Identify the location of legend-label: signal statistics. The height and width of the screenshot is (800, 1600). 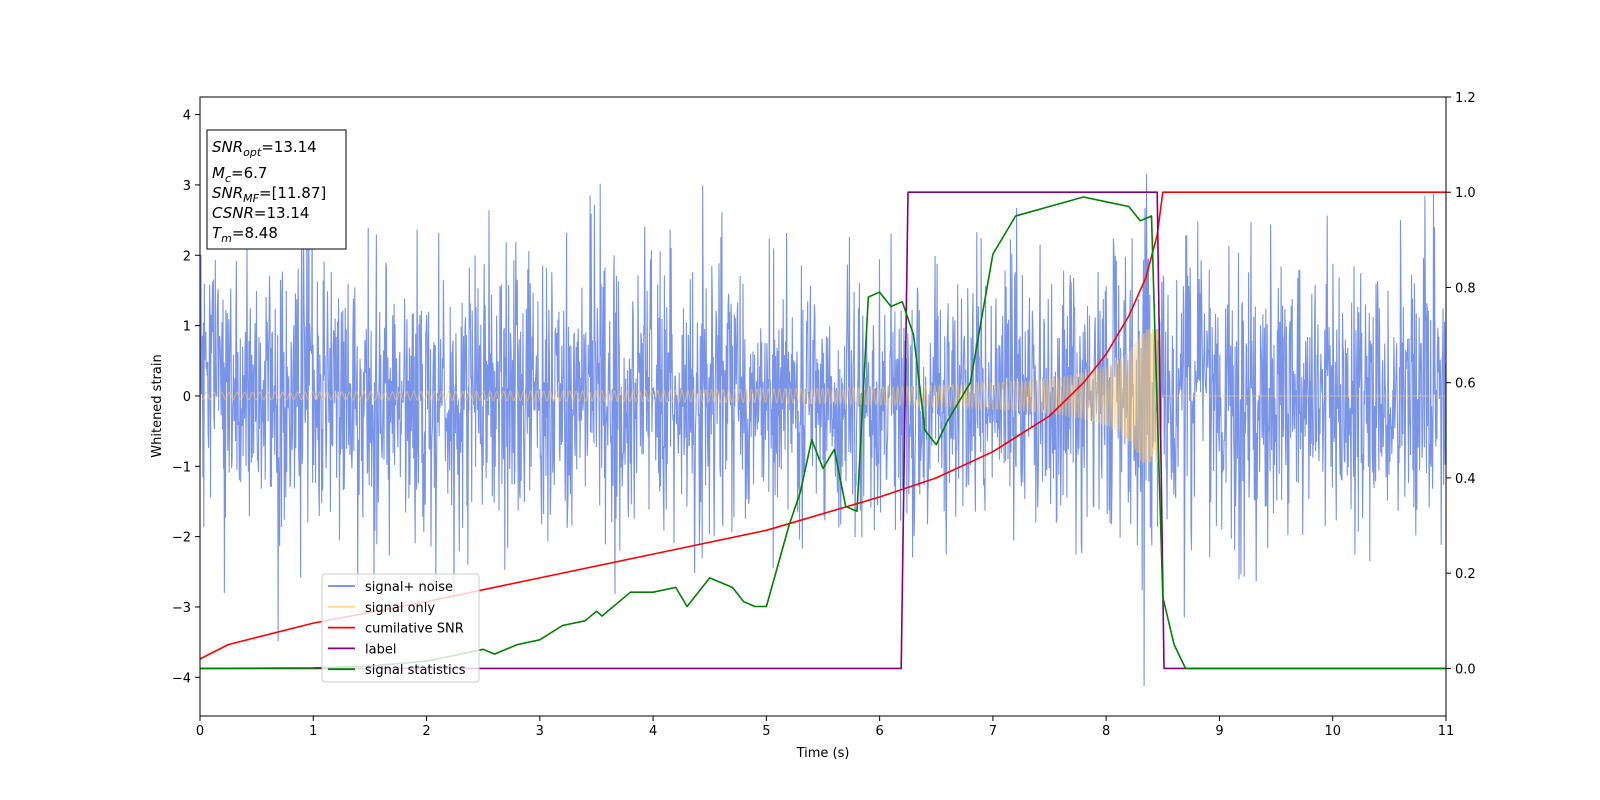
(415, 670).